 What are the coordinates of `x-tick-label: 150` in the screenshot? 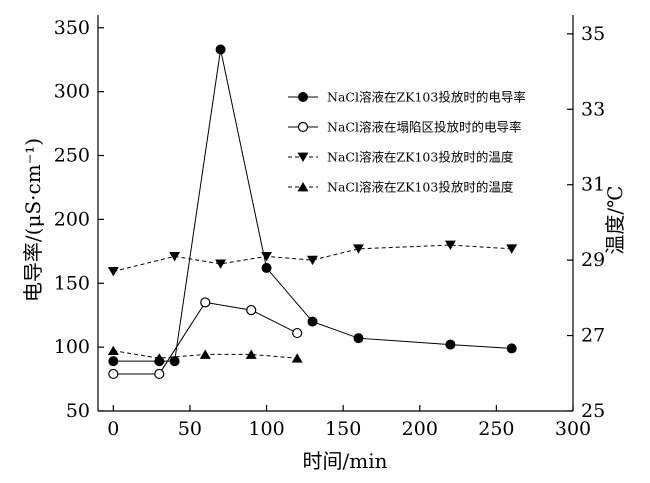 It's located at (343, 429).